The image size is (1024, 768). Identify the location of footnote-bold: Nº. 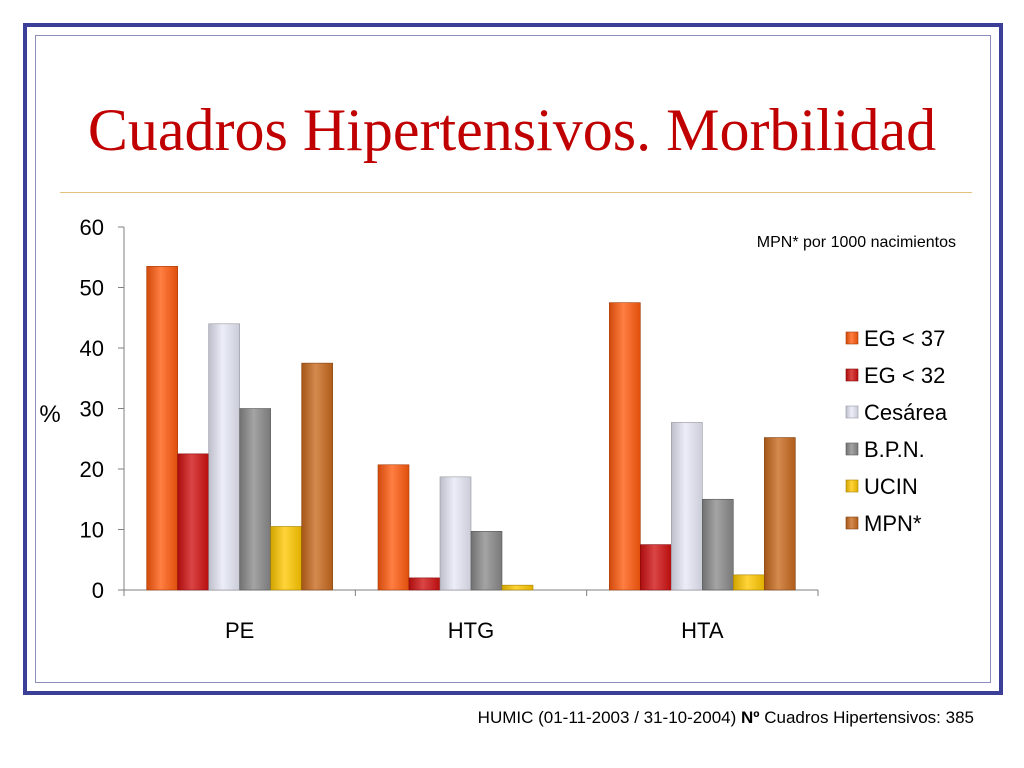
(750, 717).